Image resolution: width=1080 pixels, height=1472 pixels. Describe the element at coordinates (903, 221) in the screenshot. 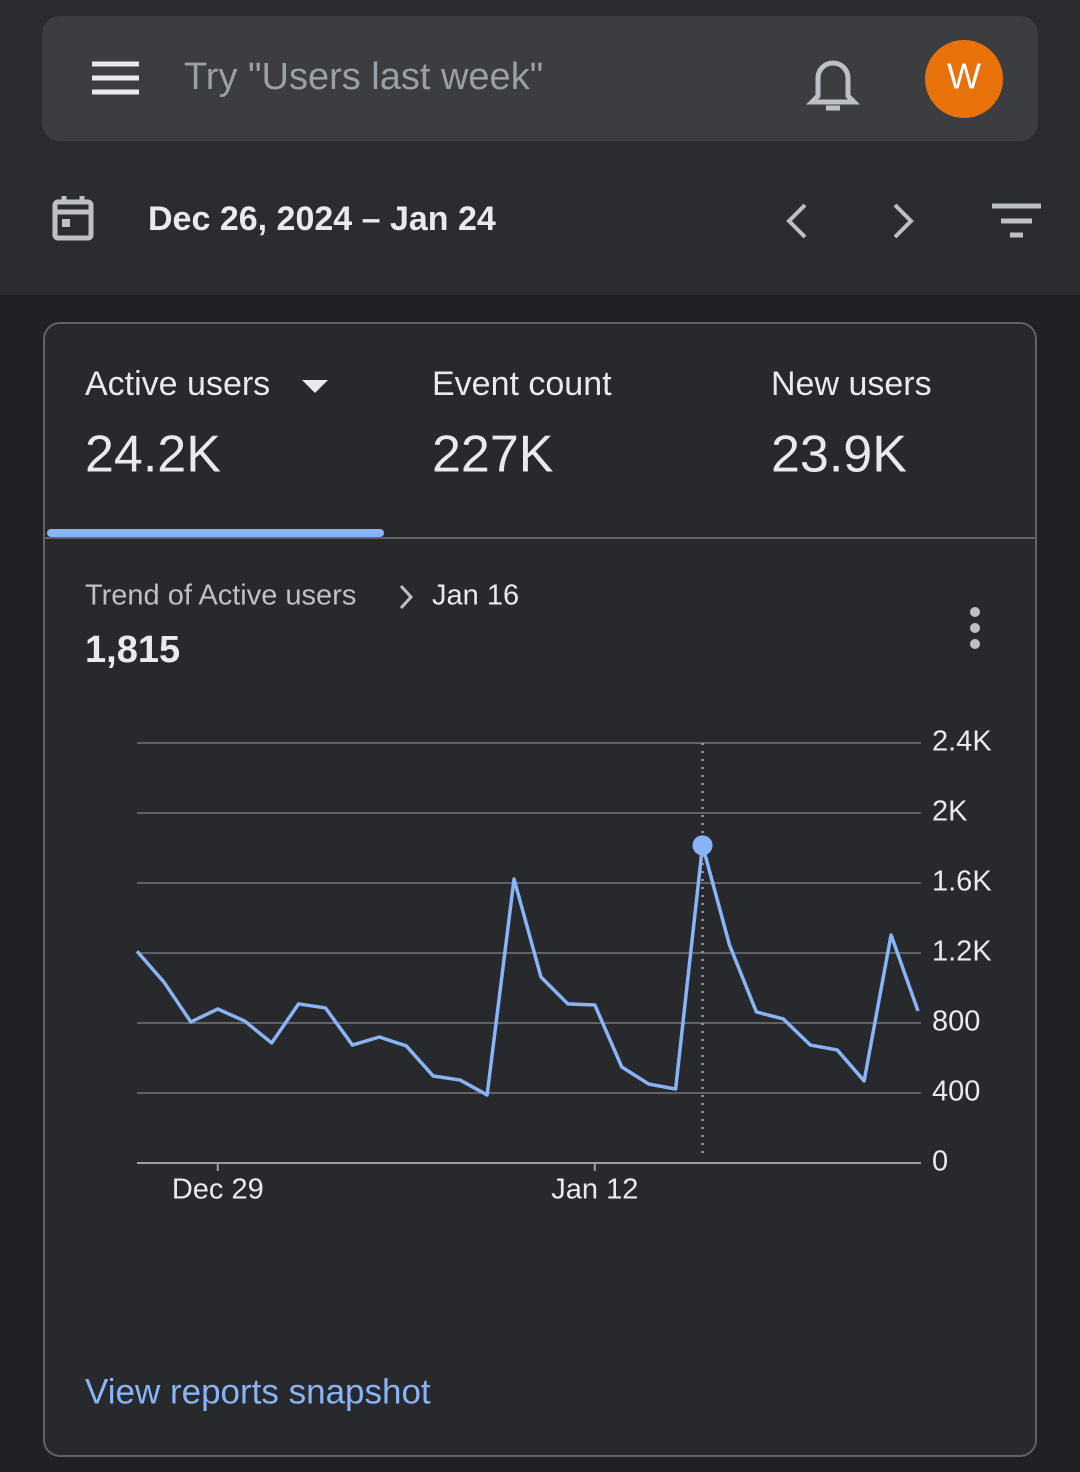

I see `next-button` at that location.